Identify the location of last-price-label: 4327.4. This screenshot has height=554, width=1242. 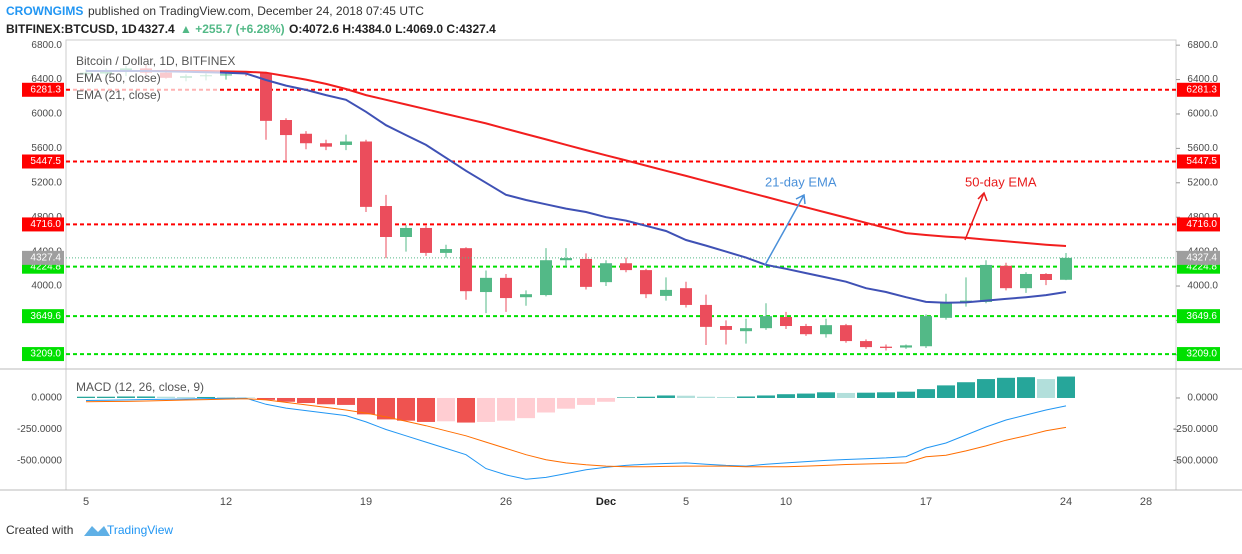
(1201, 257).